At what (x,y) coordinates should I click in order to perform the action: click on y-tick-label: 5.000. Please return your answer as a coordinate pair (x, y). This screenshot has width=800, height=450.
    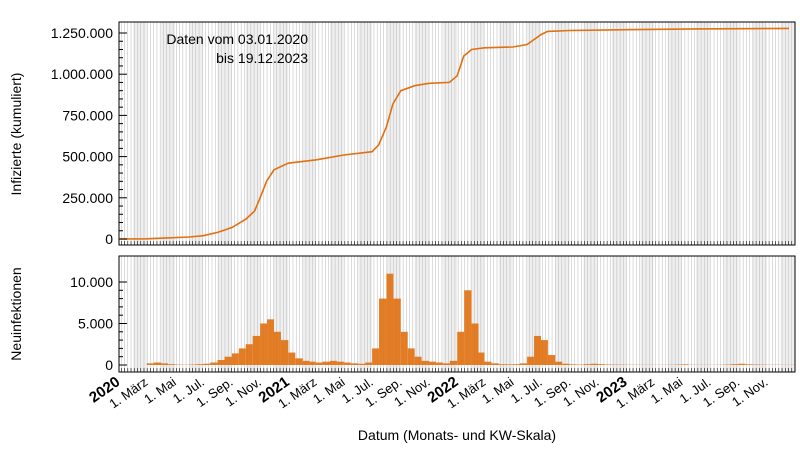
    Looking at the image, I should click on (95, 324).